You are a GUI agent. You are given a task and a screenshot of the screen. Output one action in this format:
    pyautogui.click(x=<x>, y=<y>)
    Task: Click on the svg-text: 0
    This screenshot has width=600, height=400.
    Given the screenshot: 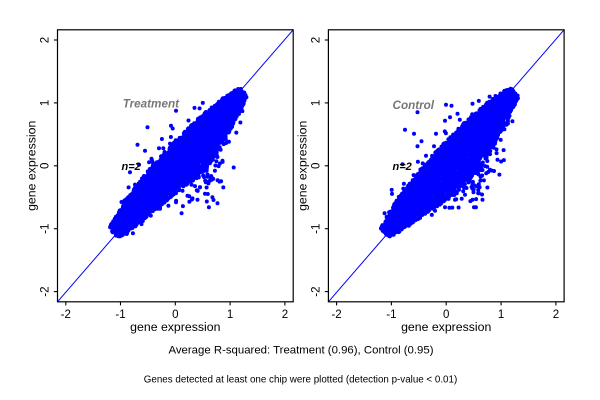 What is the action you would take?
    pyautogui.click(x=46, y=166)
    